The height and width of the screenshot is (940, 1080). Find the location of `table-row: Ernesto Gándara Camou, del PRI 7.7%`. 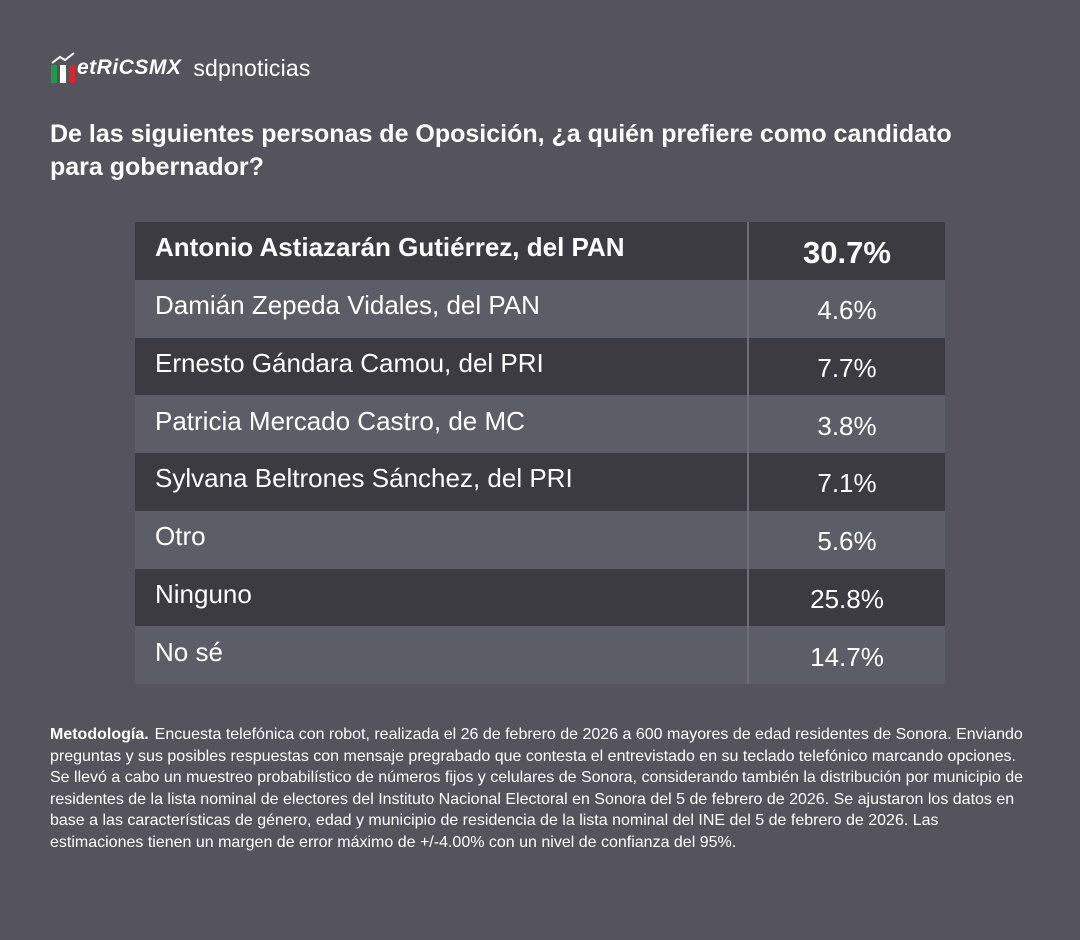

table-row: Ernesto Gándara Camou, del PRI 7.7% is located at coordinates (540, 366).